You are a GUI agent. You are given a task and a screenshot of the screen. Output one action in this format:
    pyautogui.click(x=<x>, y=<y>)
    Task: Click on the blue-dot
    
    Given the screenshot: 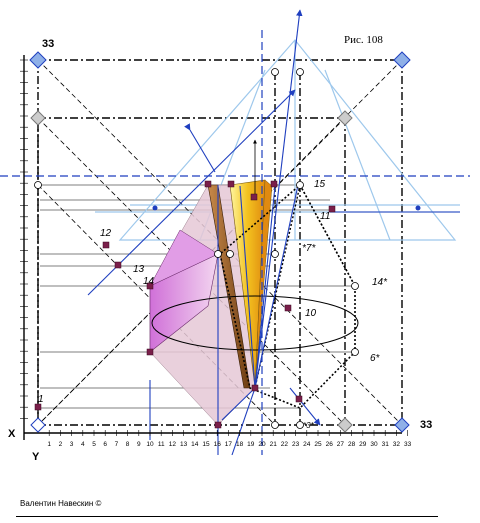 What is the action you would take?
    pyautogui.click(x=155, y=208)
    